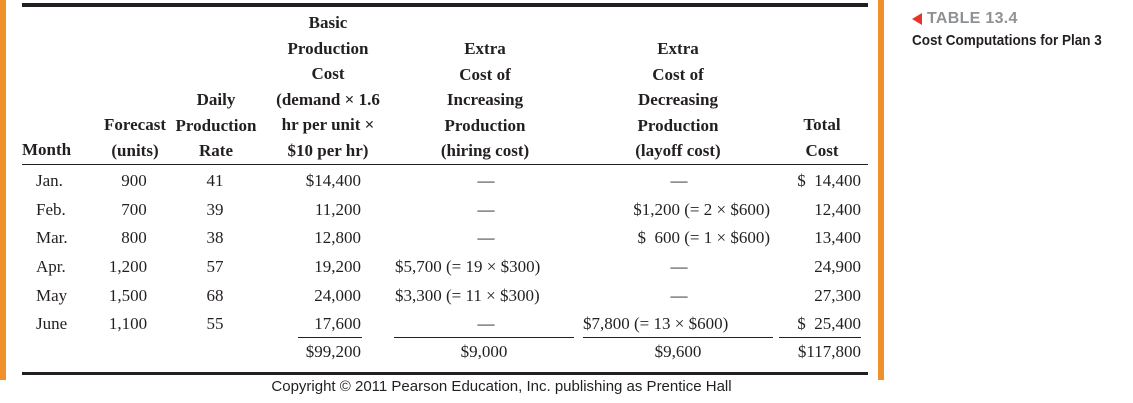 The height and width of the screenshot is (403, 1133). I want to click on total-increase: $9,000, so click(484, 351).